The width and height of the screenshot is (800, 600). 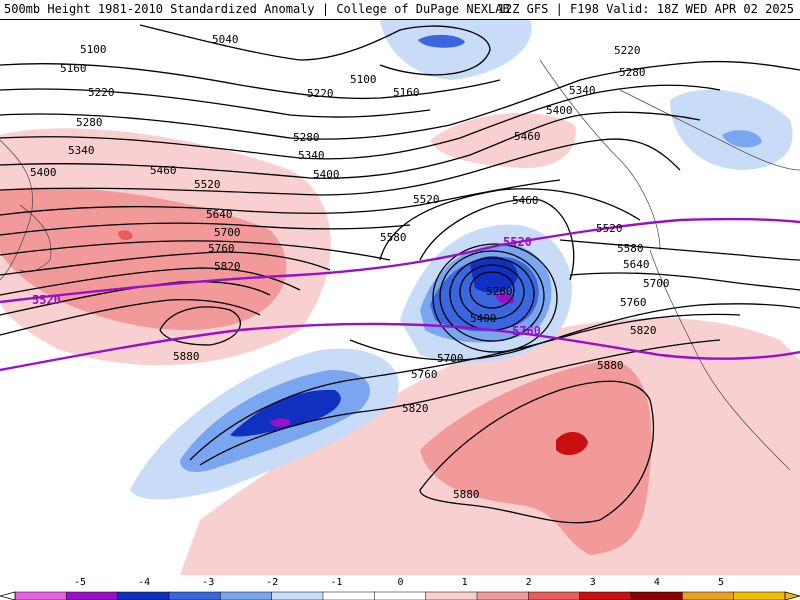 I want to click on anomaly-positive-south-inner, so click(x=536, y=457).